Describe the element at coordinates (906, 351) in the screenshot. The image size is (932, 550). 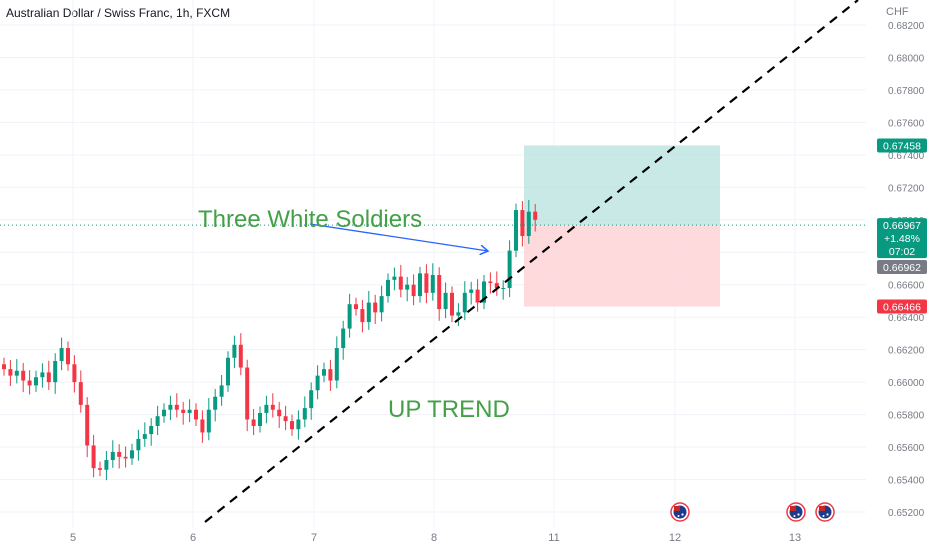
I see `y-tick-label: 0.66200` at that location.